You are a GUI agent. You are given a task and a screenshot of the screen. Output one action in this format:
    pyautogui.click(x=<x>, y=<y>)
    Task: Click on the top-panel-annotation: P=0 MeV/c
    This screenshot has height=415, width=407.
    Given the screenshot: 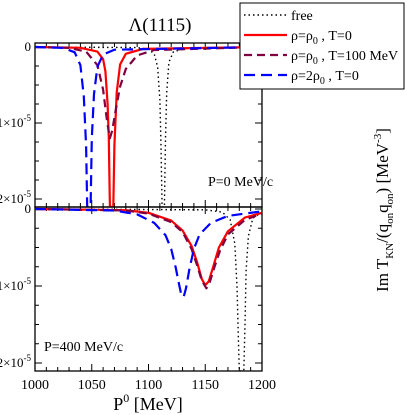 What is the action you would take?
    pyautogui.click(x=240, y=182)
    